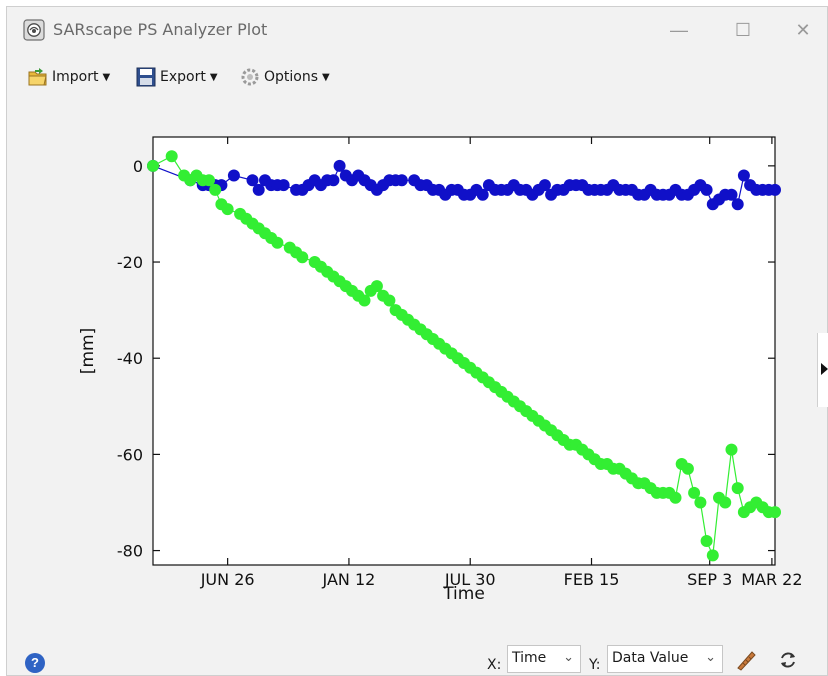 The height and width of the screenshot is (676, 828). Describe the element at coordinates (291, 77) in the screenshot. I see `options-label: Options` at that location.